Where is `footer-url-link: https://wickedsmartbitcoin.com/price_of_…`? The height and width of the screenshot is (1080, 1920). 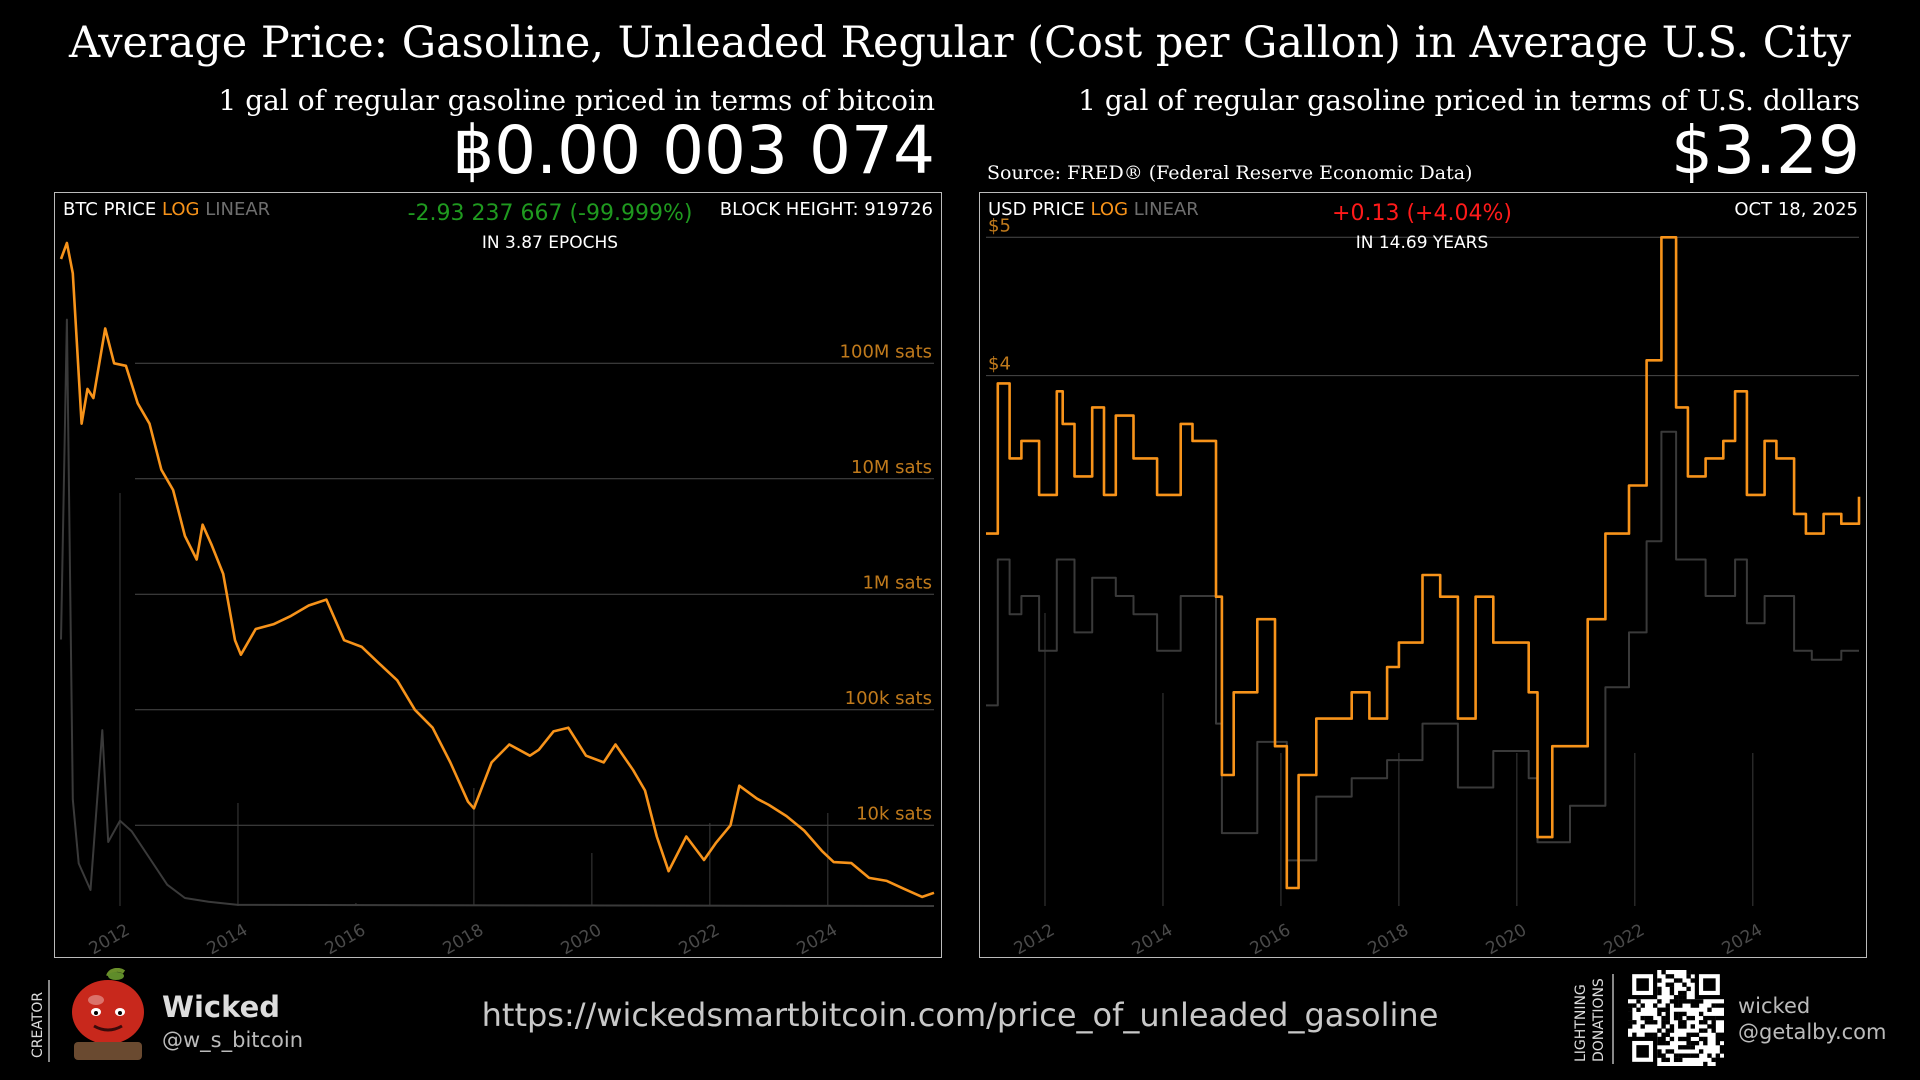
footer-url-link: https://wickedsmartbitcoin.com/price_of_… is located at coordinates (960, 1015).